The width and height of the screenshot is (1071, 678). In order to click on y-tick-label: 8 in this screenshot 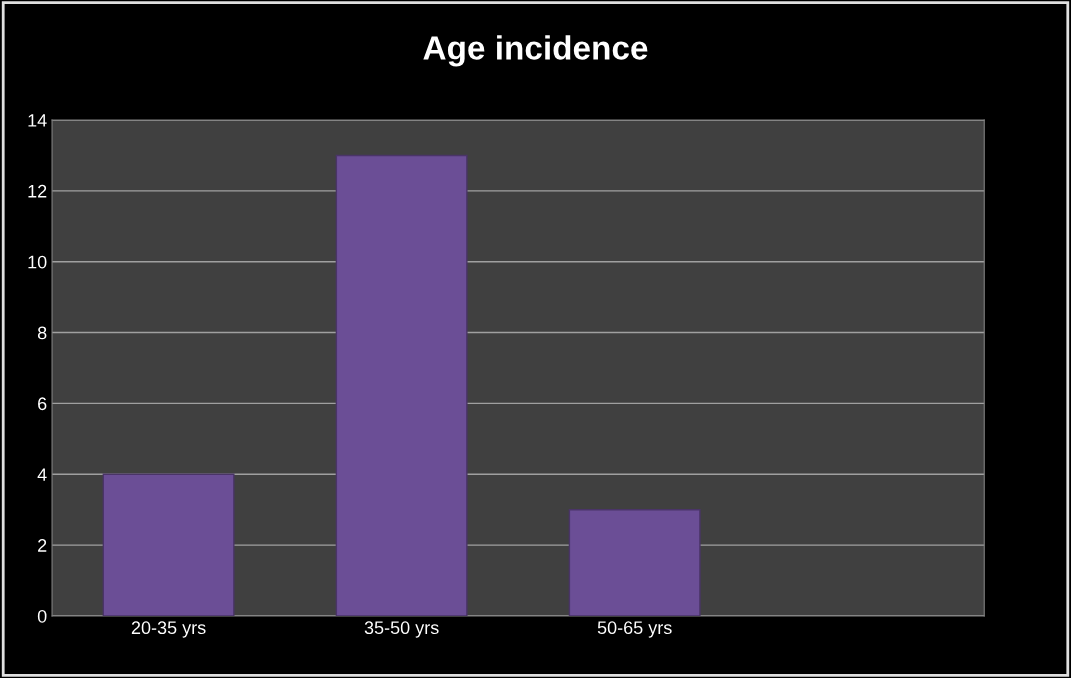, I will do `click(42, 333)`.